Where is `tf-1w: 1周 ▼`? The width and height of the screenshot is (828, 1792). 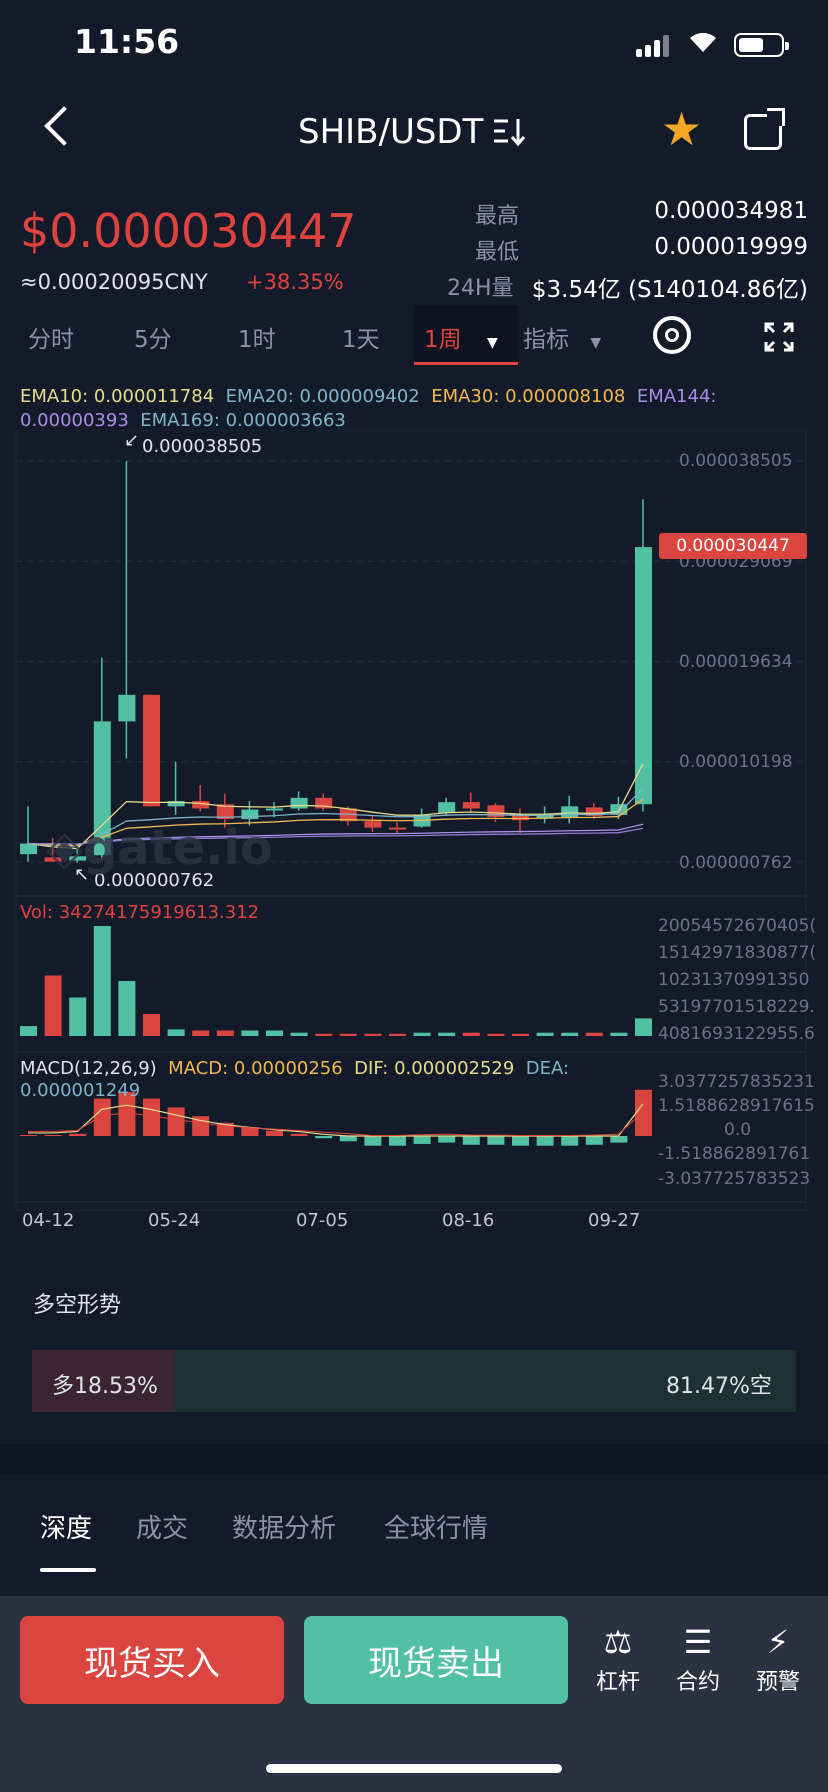 tf-1w: 1周 ▼ is located at coordinates (461, 340).